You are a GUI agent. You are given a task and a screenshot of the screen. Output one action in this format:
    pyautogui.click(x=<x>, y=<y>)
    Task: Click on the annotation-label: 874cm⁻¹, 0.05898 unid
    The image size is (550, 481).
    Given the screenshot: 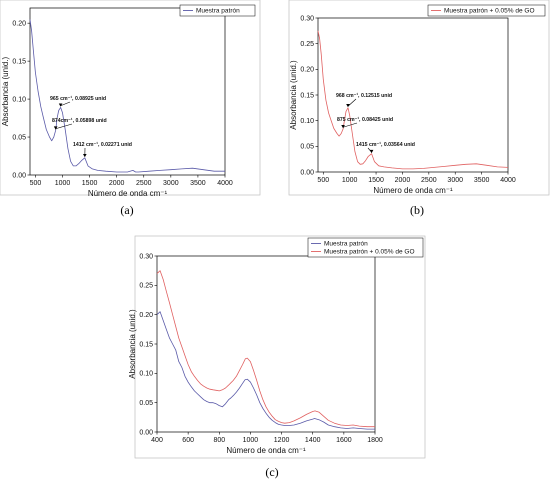 What is the action you would take?
    pyautogui.click(x=79, y=121)
    